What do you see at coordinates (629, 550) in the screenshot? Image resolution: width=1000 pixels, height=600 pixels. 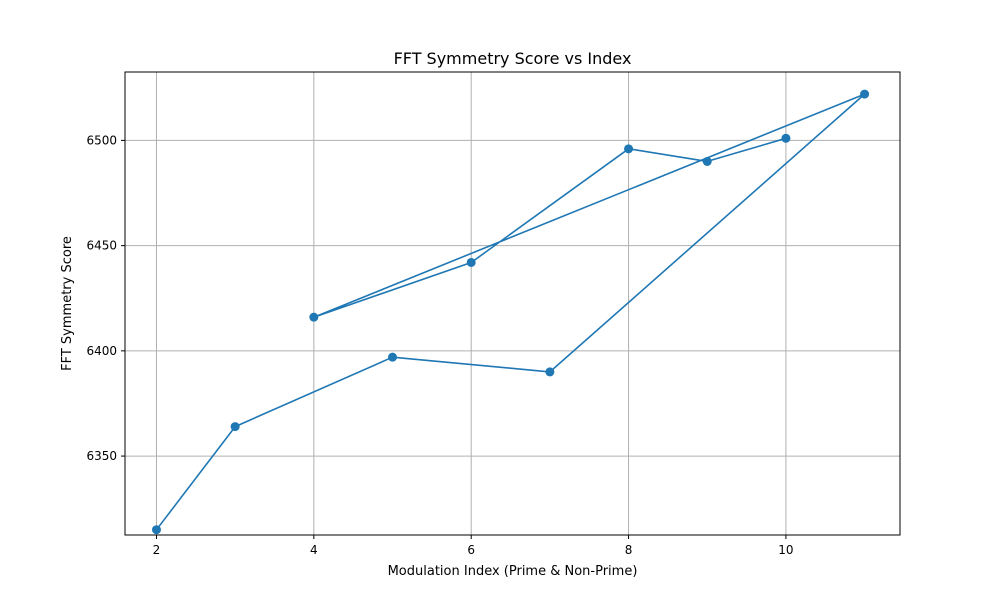 I see `x-tick-label: 8` at bounding box center [629, 550].